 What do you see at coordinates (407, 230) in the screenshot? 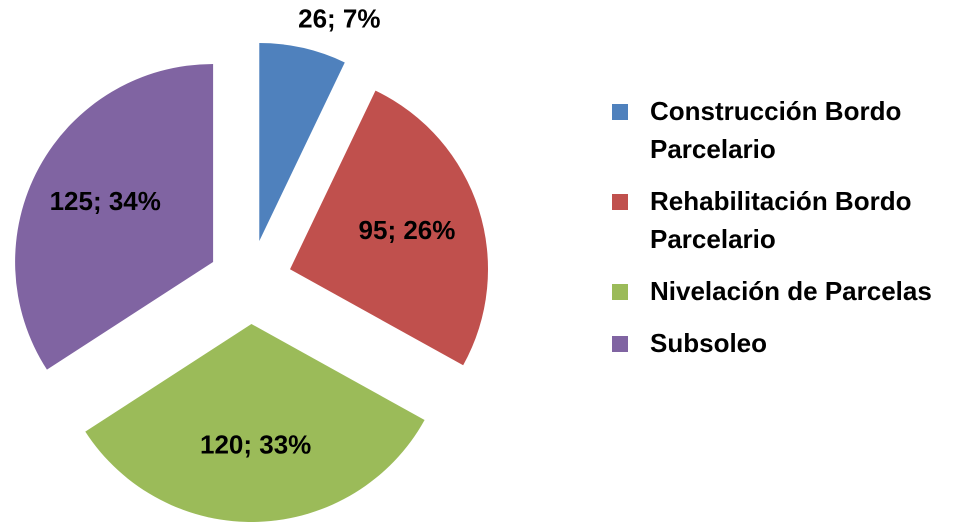
I see `data-label: 95; 26%` at bounding box center [407, 230].